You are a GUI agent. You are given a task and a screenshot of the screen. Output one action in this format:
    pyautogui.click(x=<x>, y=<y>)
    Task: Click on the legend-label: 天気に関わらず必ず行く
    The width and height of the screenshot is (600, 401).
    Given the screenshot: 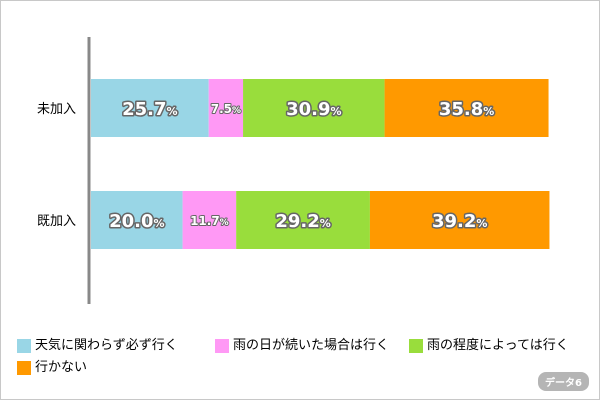 What is the action you would take?
    pyautogui.click(x=106, y=345)
    